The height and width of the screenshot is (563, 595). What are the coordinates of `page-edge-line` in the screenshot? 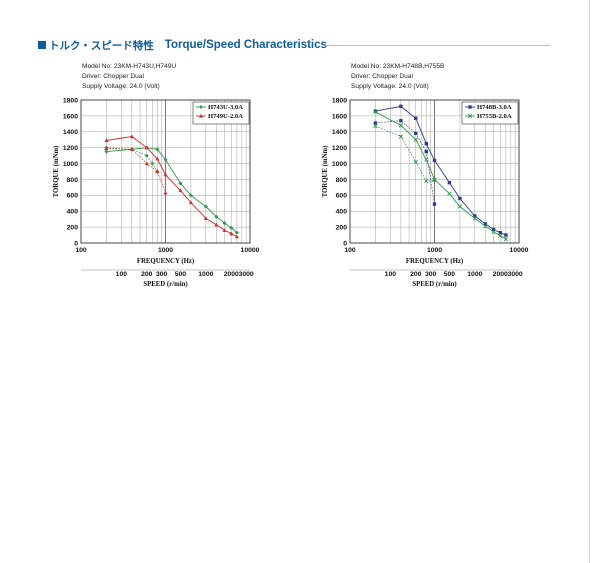 It's located at (589, 281).